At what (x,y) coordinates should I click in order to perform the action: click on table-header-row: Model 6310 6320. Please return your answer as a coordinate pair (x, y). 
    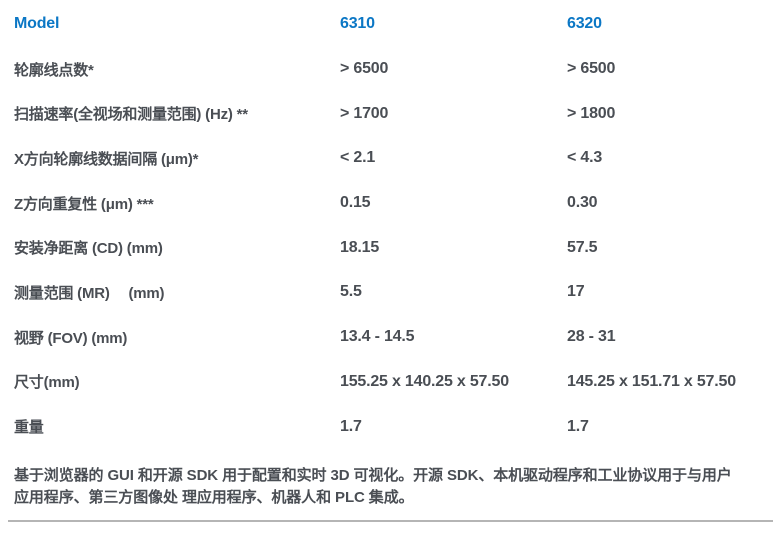
    Looking at the image, I should click on (396, 24).